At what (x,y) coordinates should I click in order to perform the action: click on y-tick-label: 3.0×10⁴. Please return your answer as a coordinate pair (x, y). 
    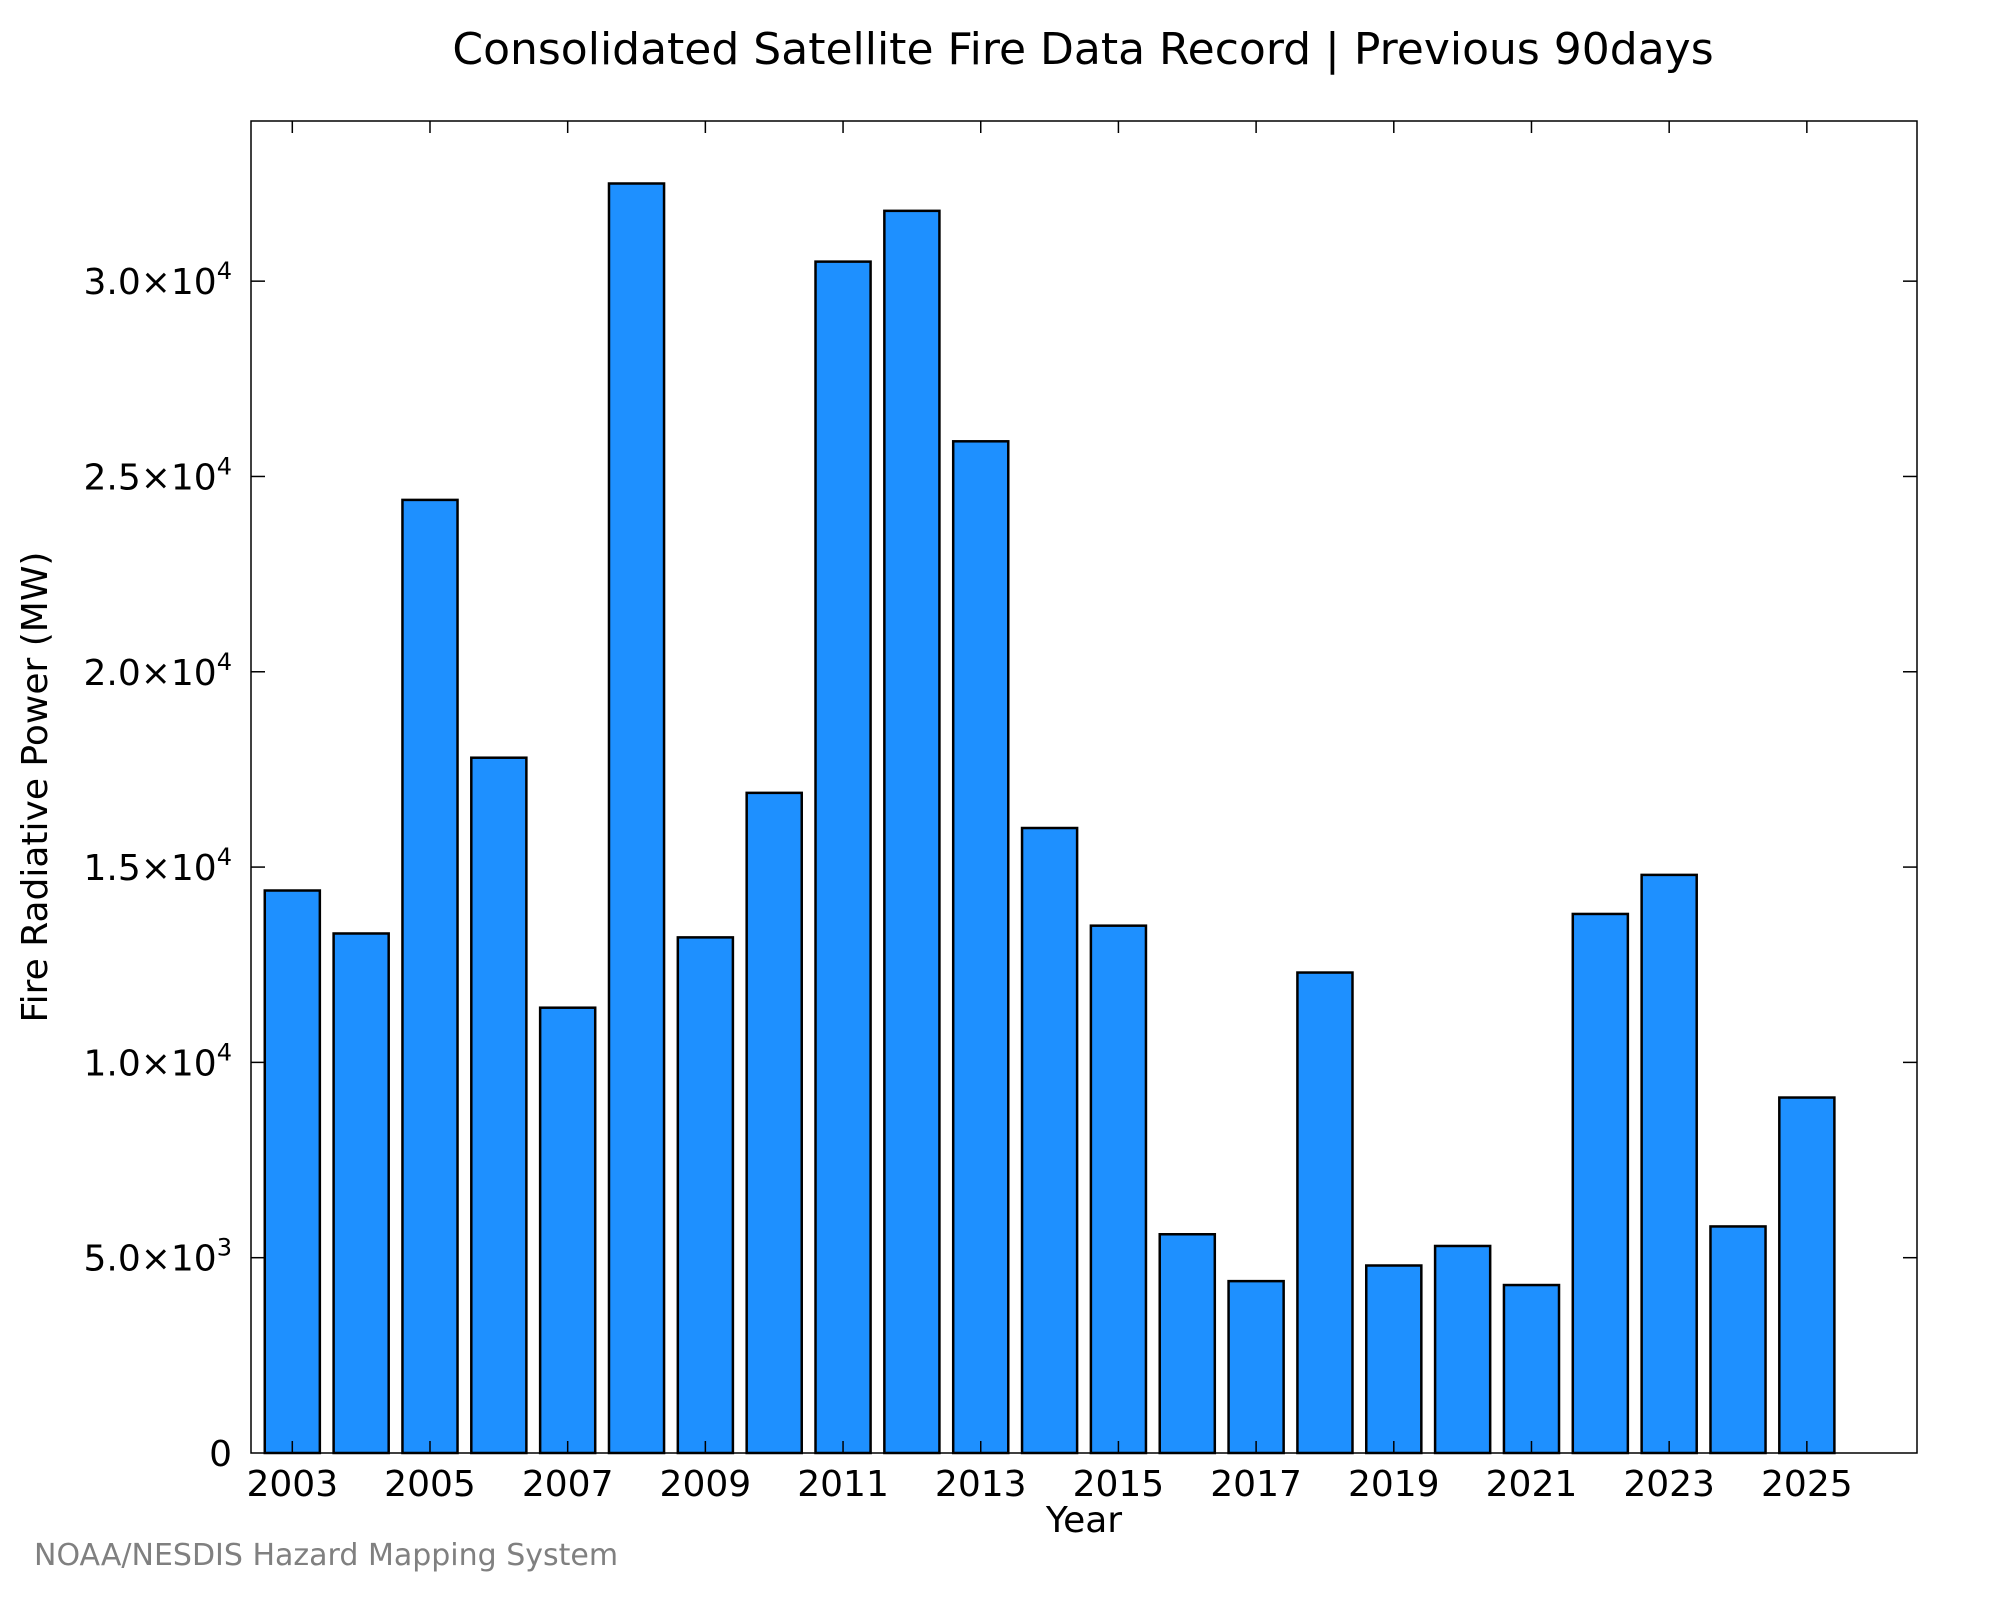
    Looking at the image, I should click on (157, 280).